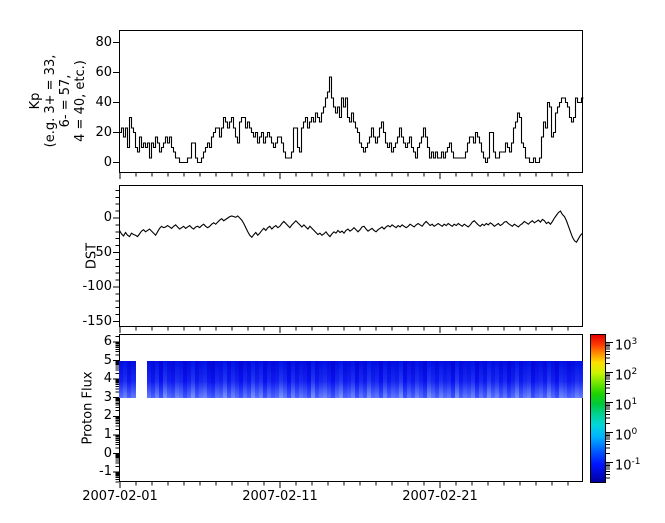 The height and width of the screenshot is (523, 665). What do you see at coordinates (598, 408) in the screenshot?
I see `colorbar` at bounding box center [598, 408].